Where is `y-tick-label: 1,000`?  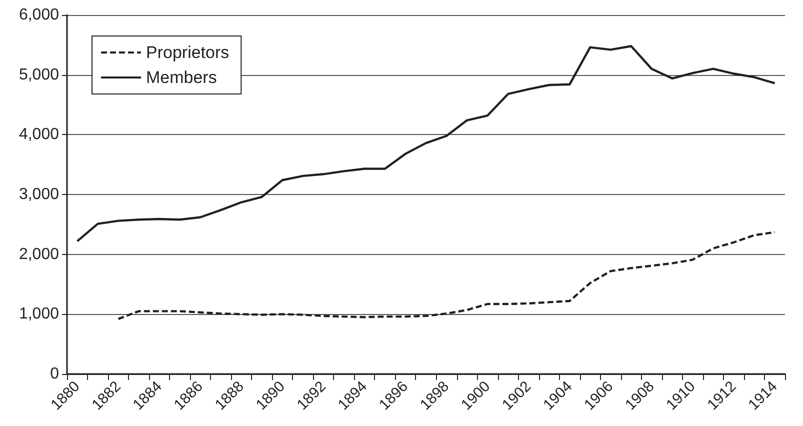 y-tick-label: 1,000 is located at coordinates (39, 314).